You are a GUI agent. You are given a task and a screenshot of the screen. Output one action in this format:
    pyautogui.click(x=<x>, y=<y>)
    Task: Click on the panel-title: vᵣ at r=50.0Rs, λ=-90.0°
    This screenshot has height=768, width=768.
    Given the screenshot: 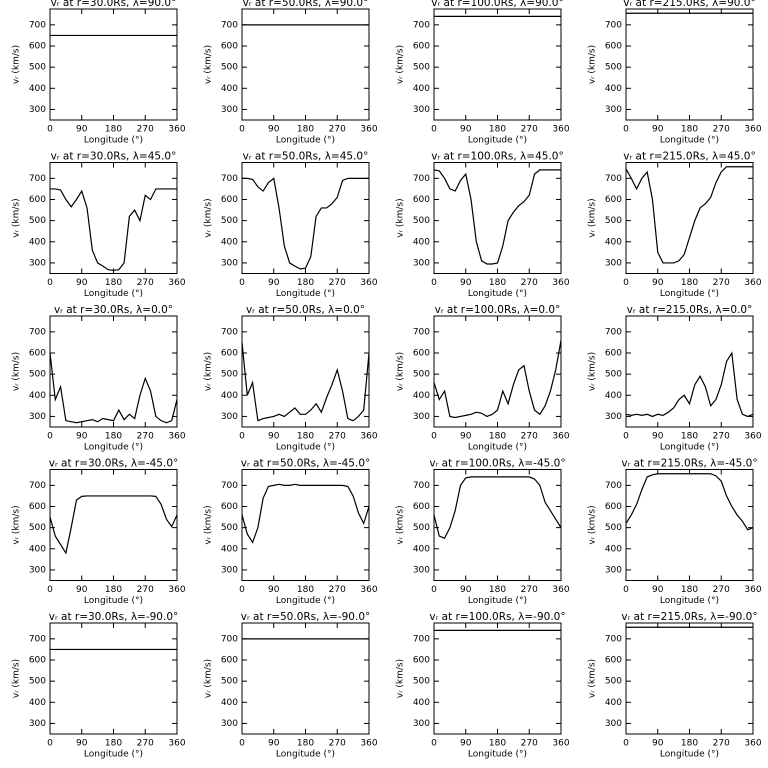 What is the action you would take?
    pyautogui.click(x=306, y=617)
    